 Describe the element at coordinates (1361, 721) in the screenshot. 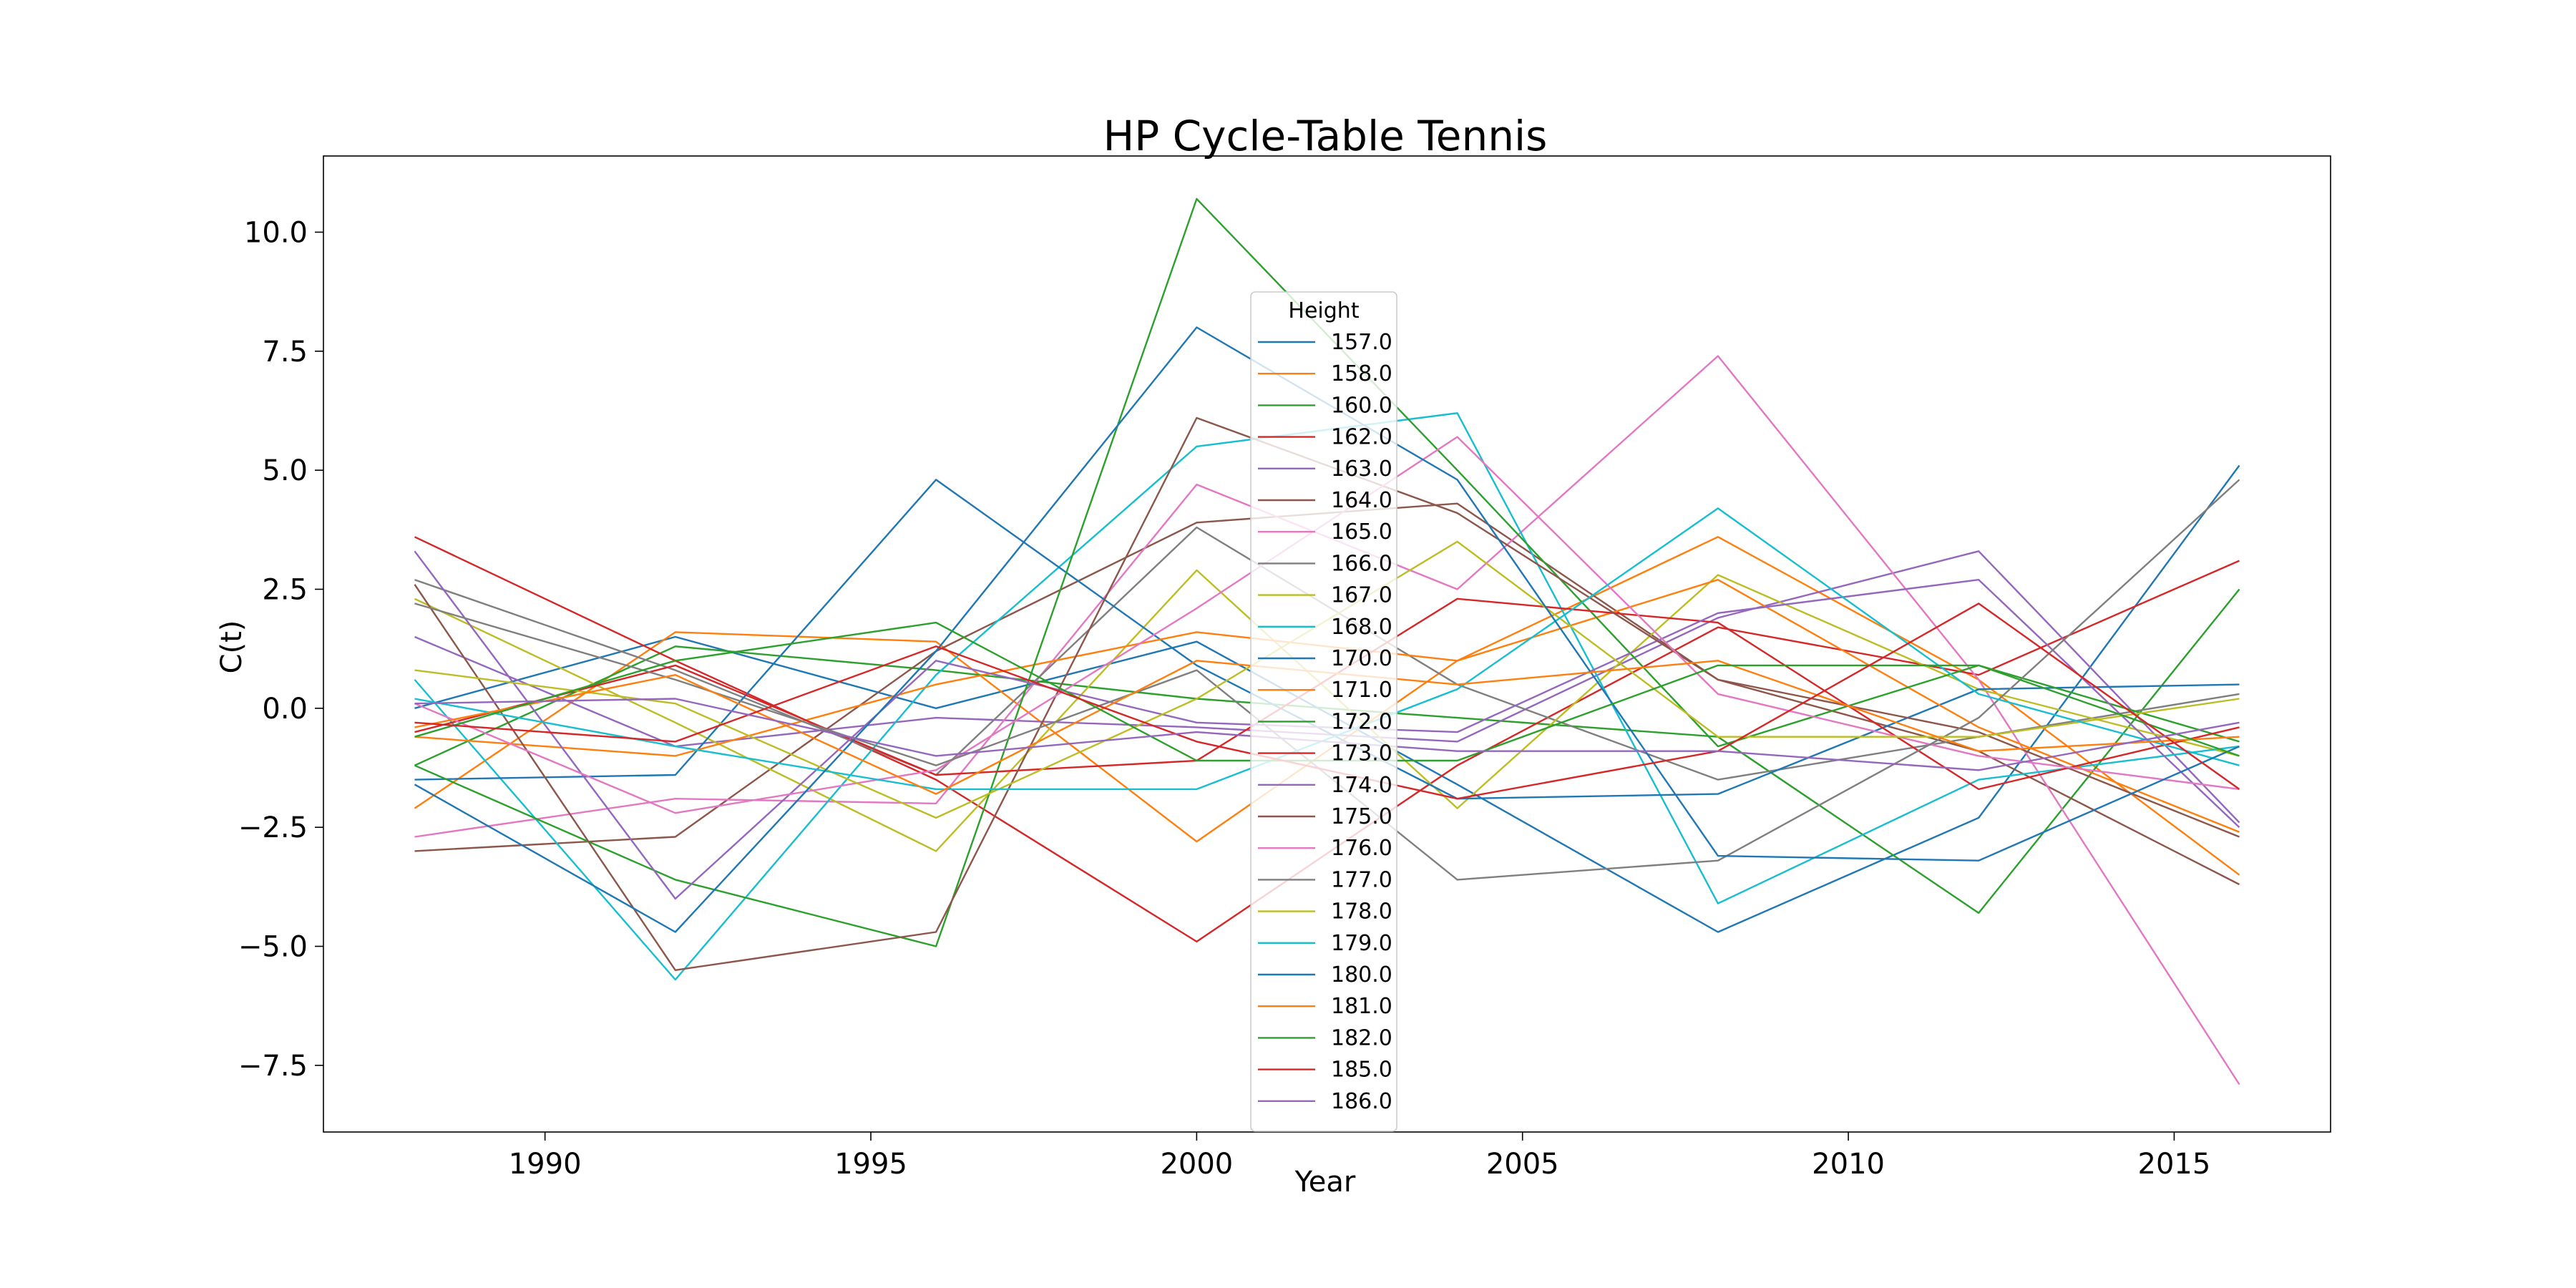

I see `legend-entry-label: 172.0` at that location.